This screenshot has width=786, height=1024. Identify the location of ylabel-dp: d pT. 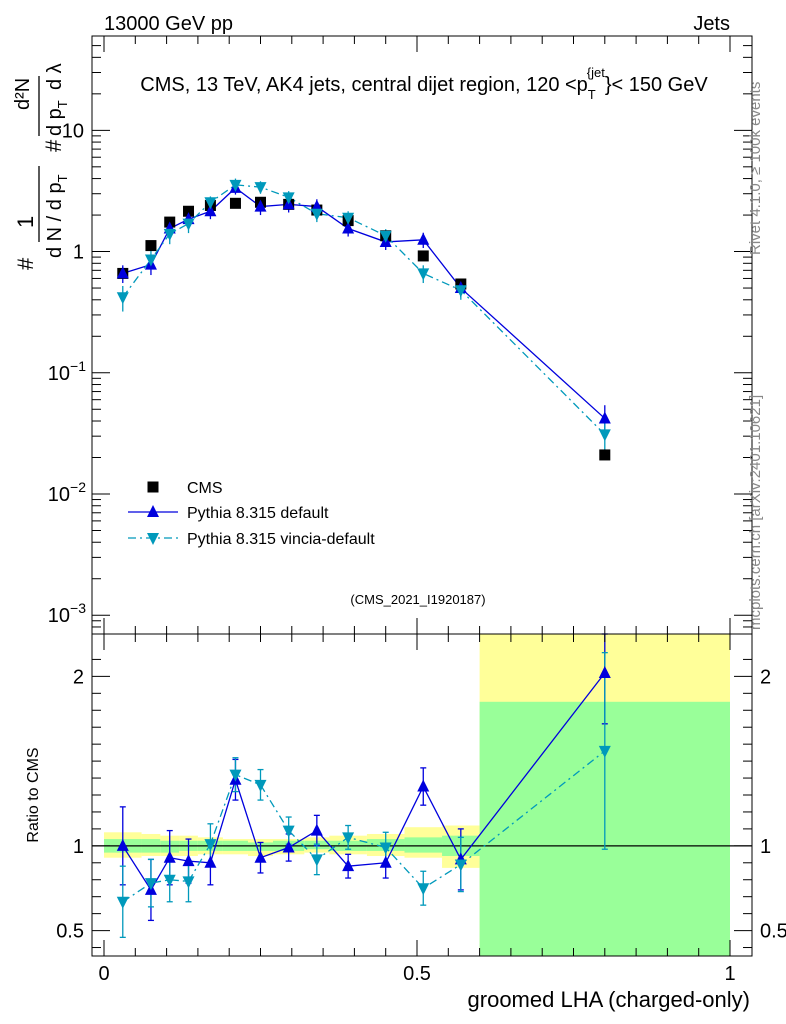
(57, 118).